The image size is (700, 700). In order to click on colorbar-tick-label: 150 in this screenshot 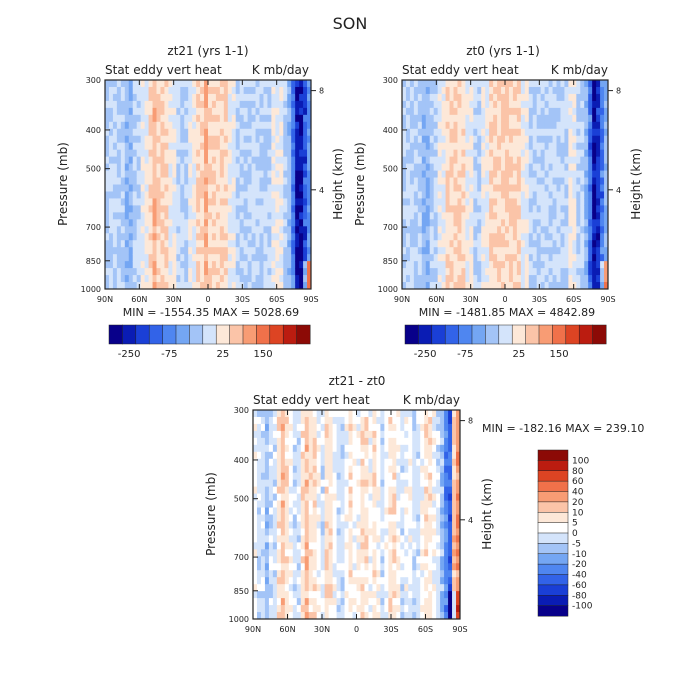, I will do `click(263, 354)`.